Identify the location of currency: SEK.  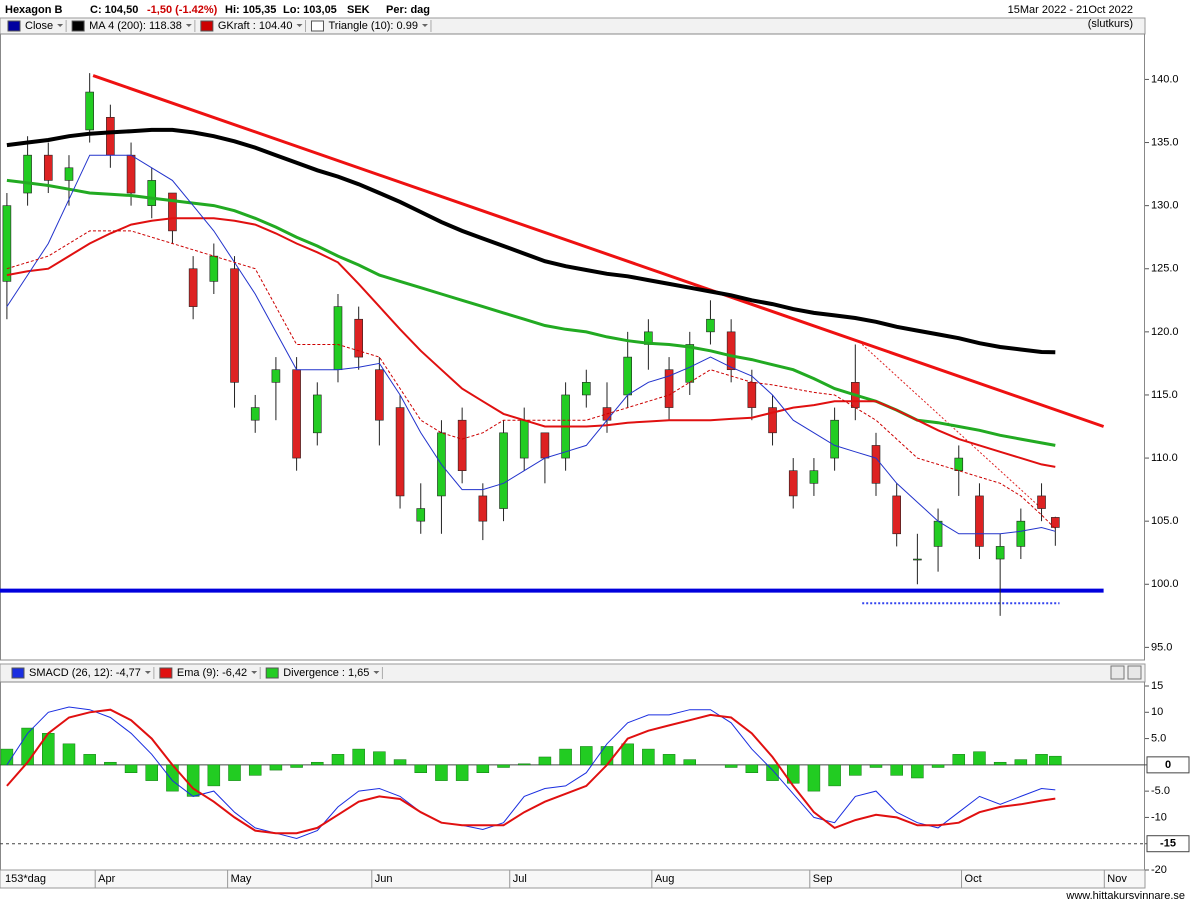
(358, 10).